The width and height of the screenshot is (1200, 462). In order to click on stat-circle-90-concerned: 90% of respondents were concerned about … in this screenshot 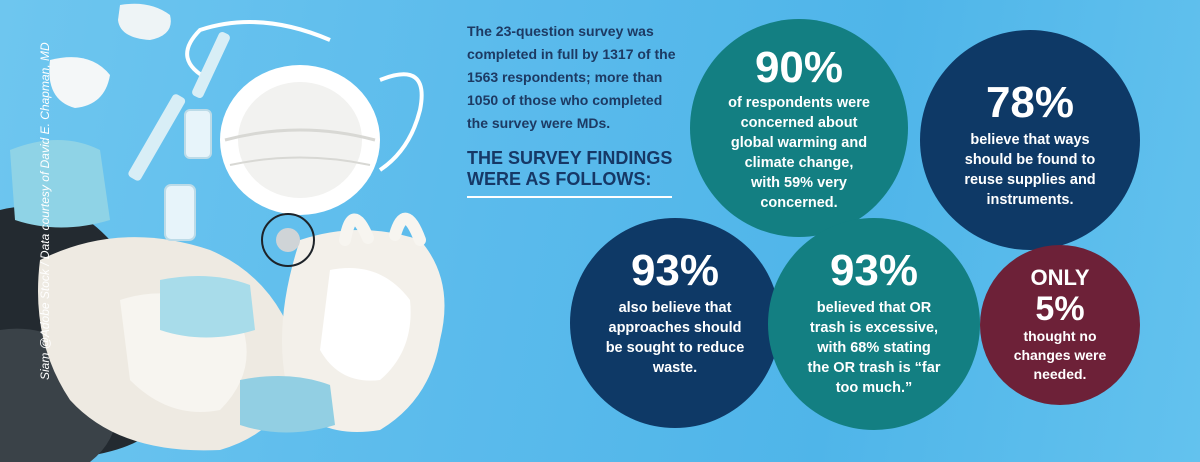, I will do `click(799, 128)`.